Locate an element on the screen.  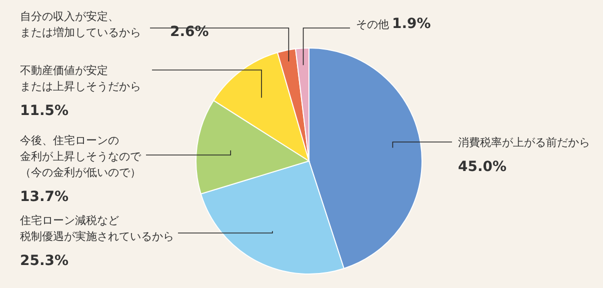
slice-label: 自分の収入が安定、または増加しているから is located at coordinates (80, 24).